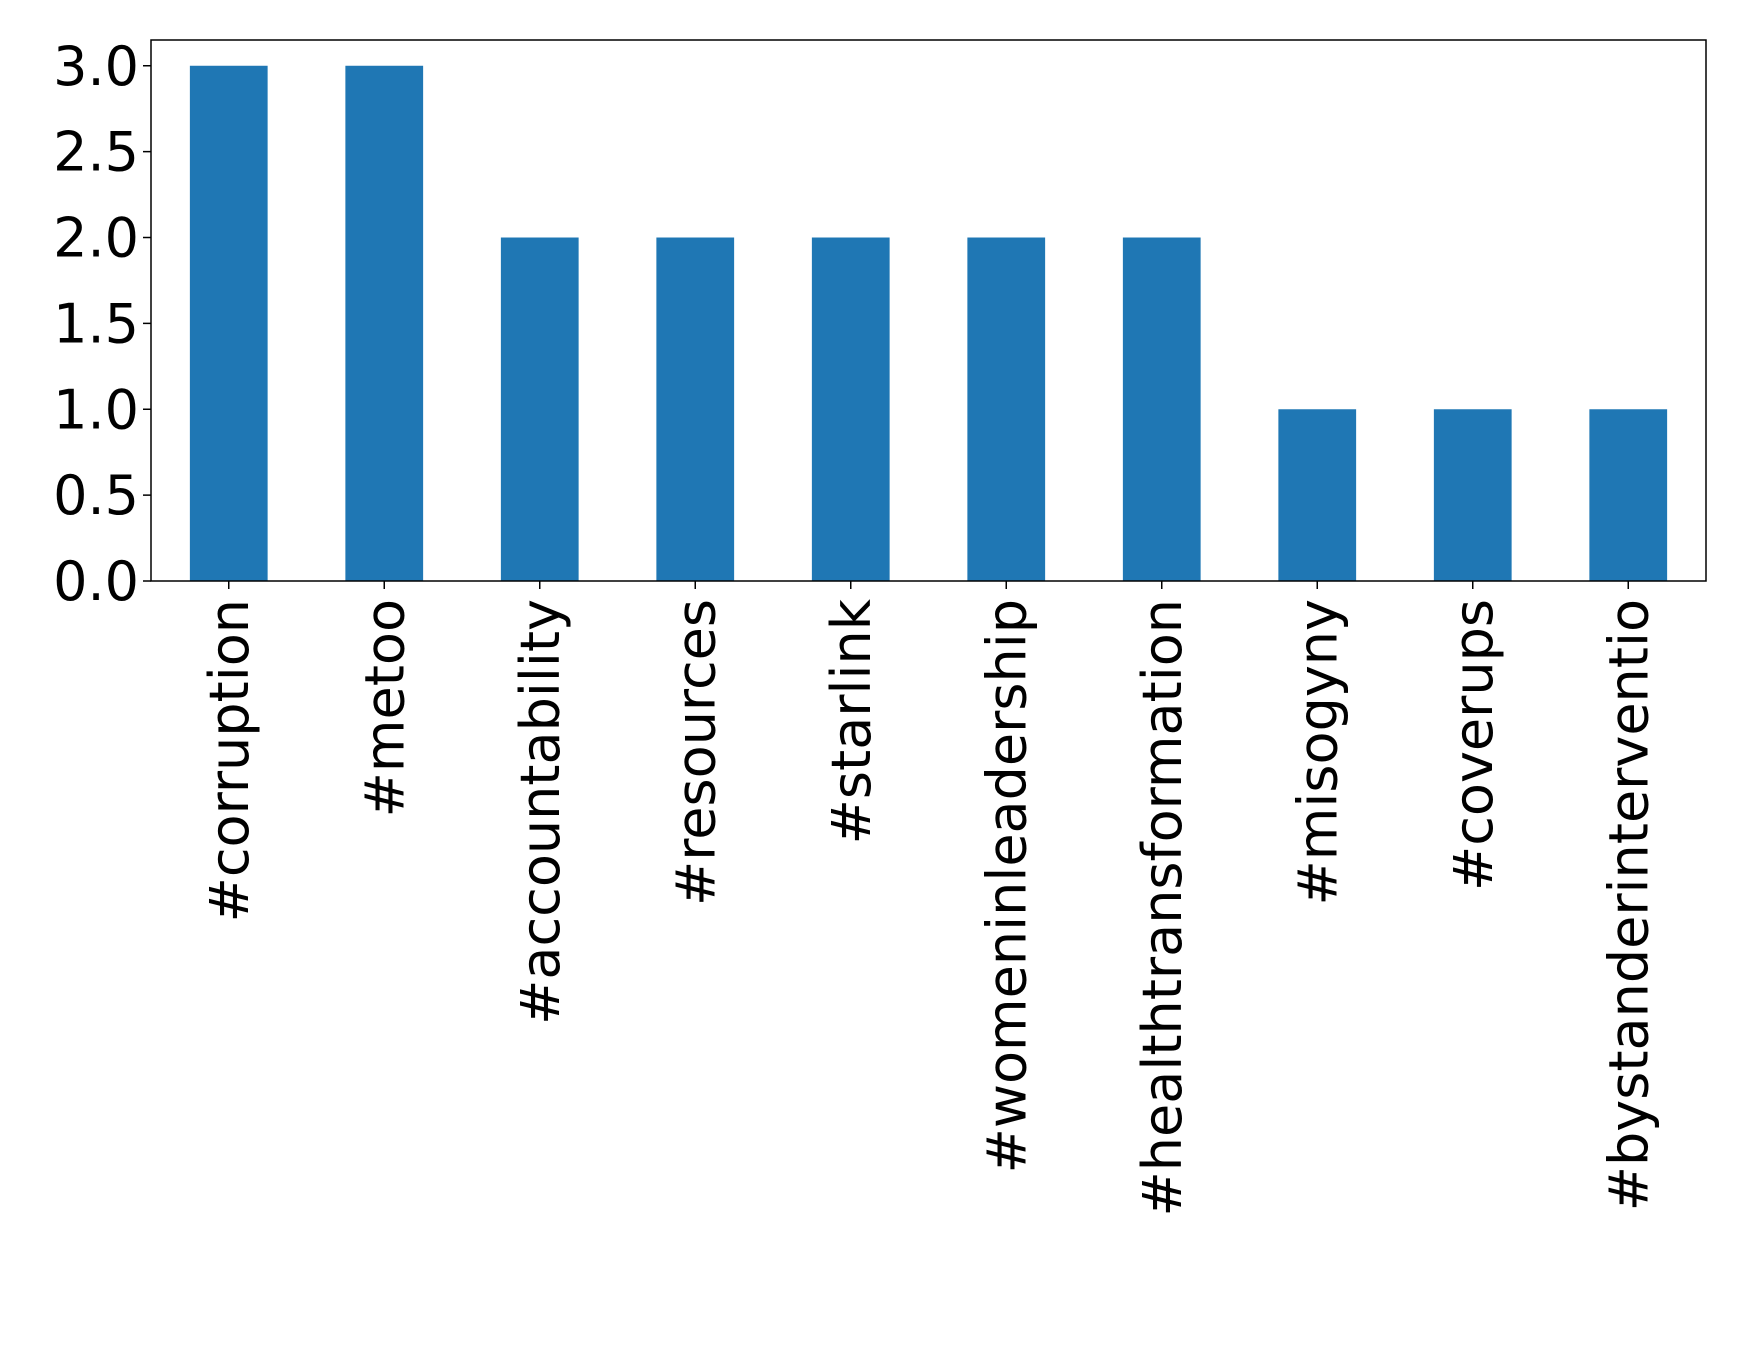  Describe the element at coordinates (1006, 409) in the screenshot. I see `bar-womeninleadership` at that location.